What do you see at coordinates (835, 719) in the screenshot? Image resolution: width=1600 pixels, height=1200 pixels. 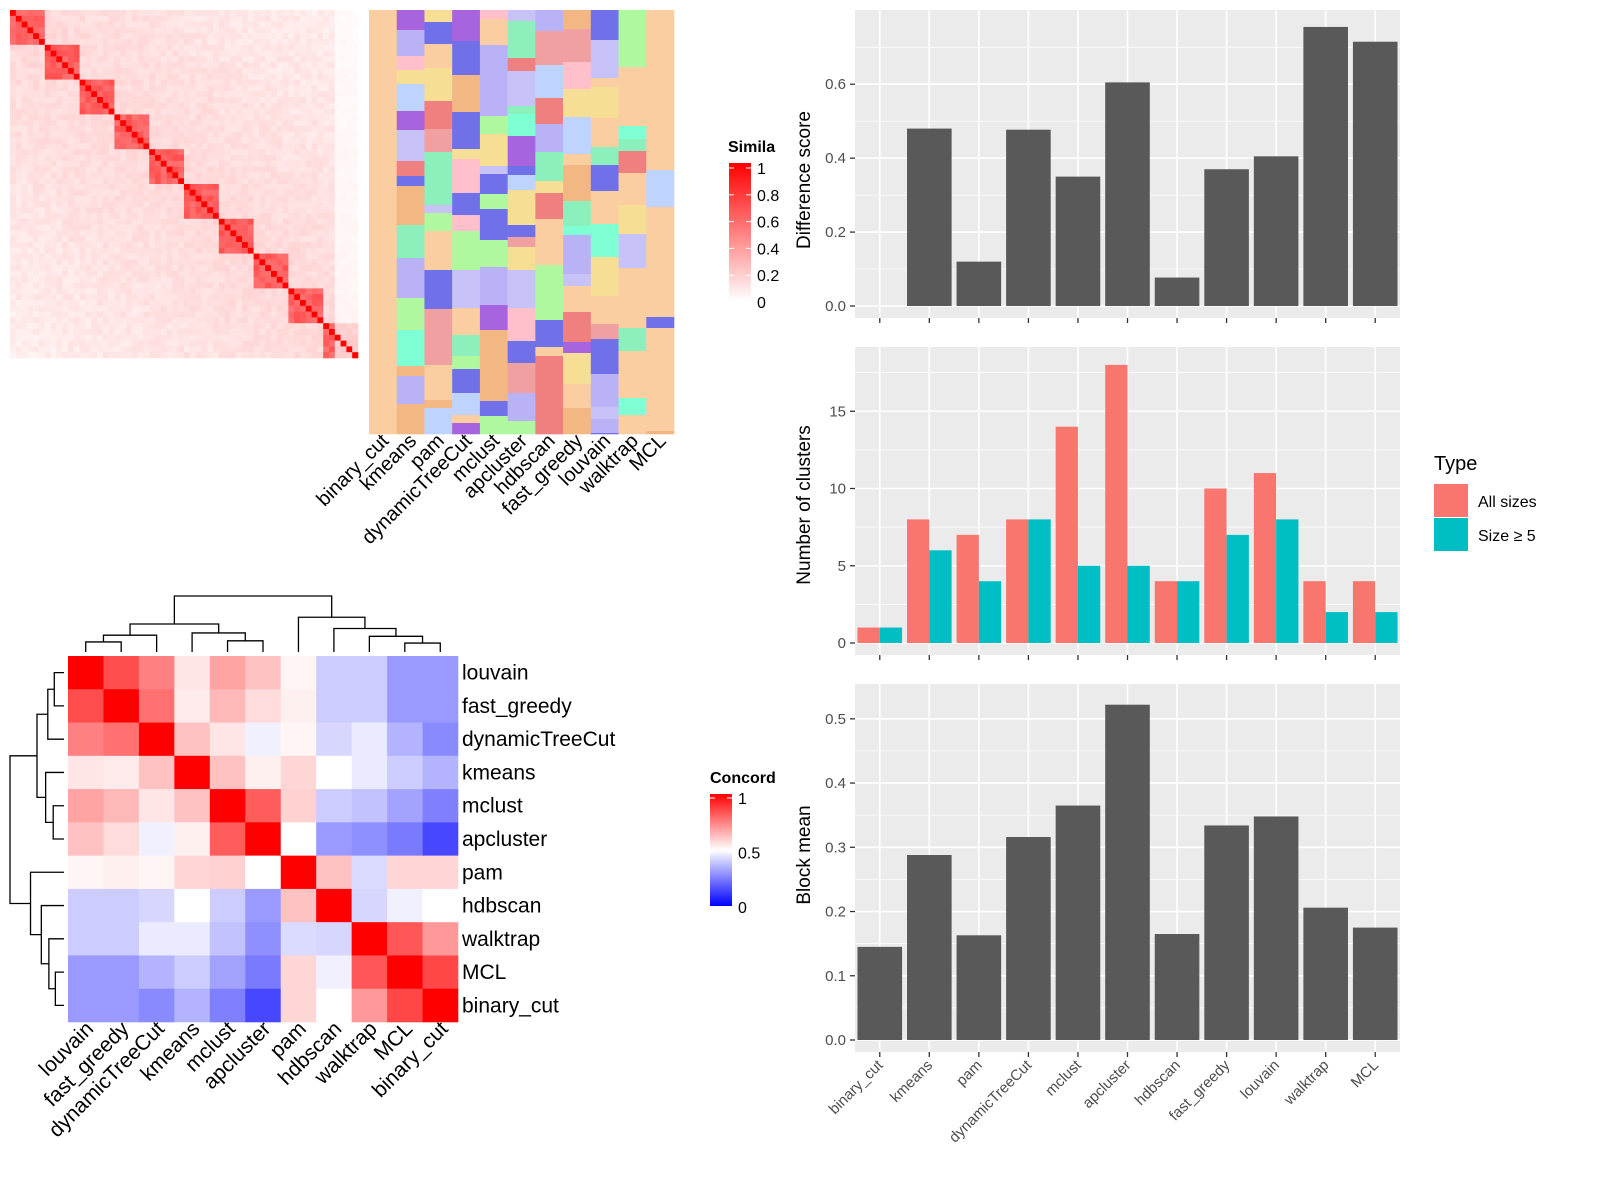 I see `y-tick-label: 0.5` at bounding box center [835, 719].